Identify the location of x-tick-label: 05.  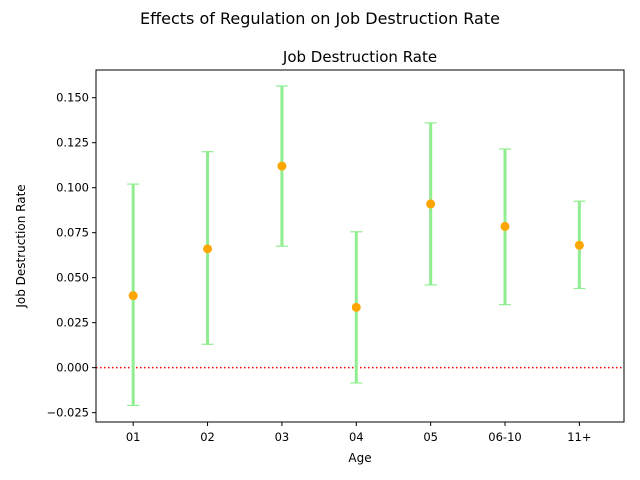
(430, 437).